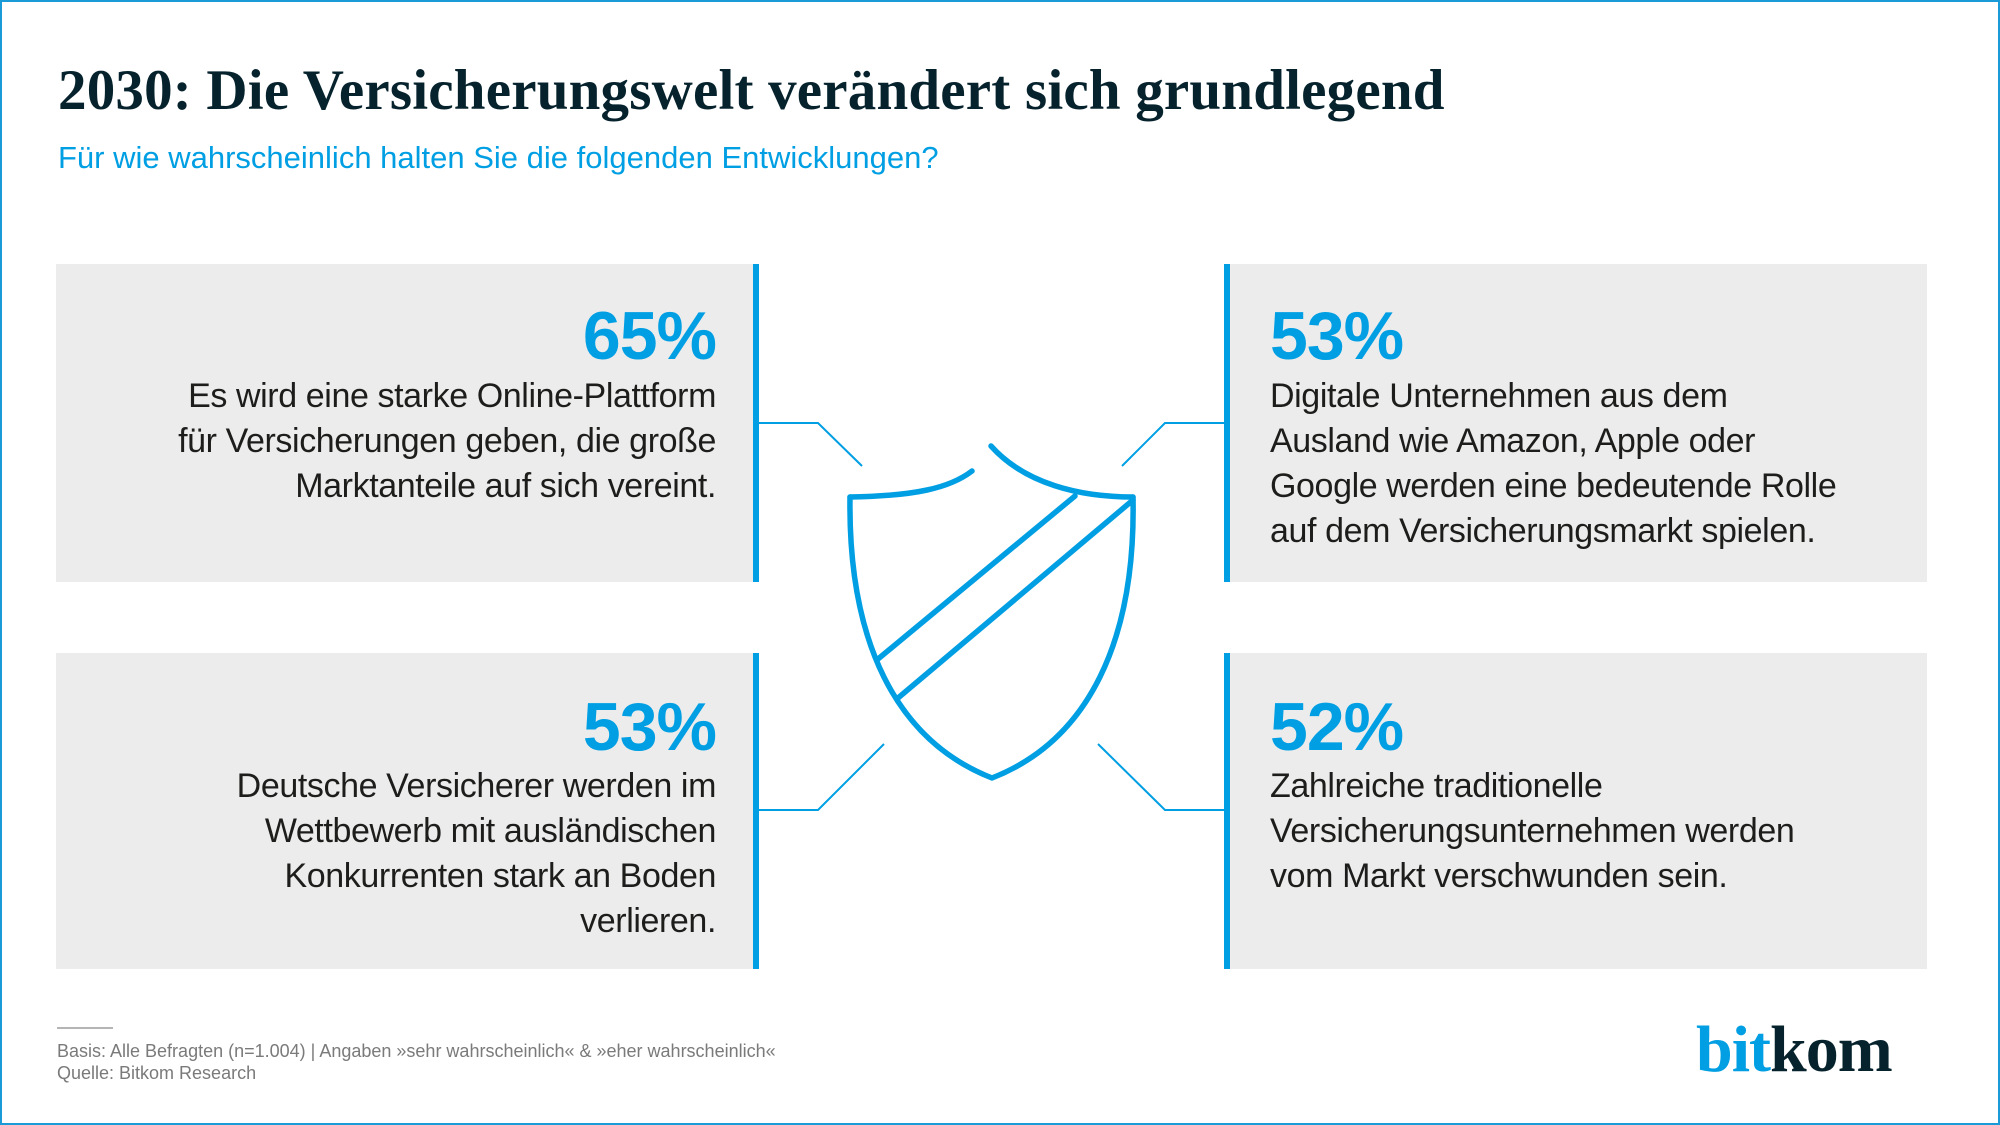 The image size is (2000, 1125). I want to click on description-line: vom Markt verschwunden sein., so click(1499, 876).